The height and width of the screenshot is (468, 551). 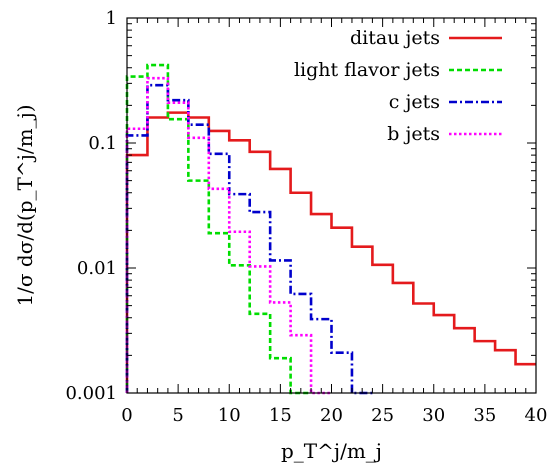 I want to click on legend: ditau jets light flavor jets c jets b jets, so click(x=398, y=86).